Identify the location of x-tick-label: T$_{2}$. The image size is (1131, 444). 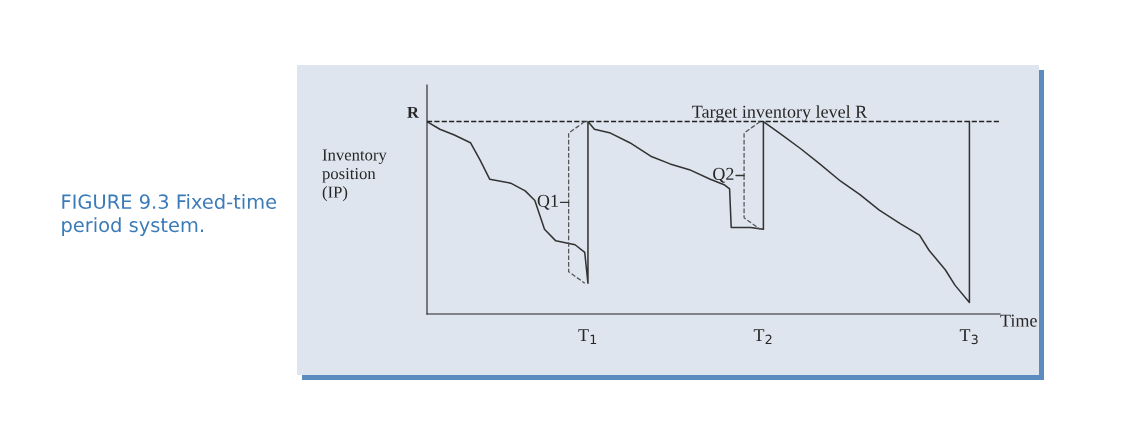
(762, 336).